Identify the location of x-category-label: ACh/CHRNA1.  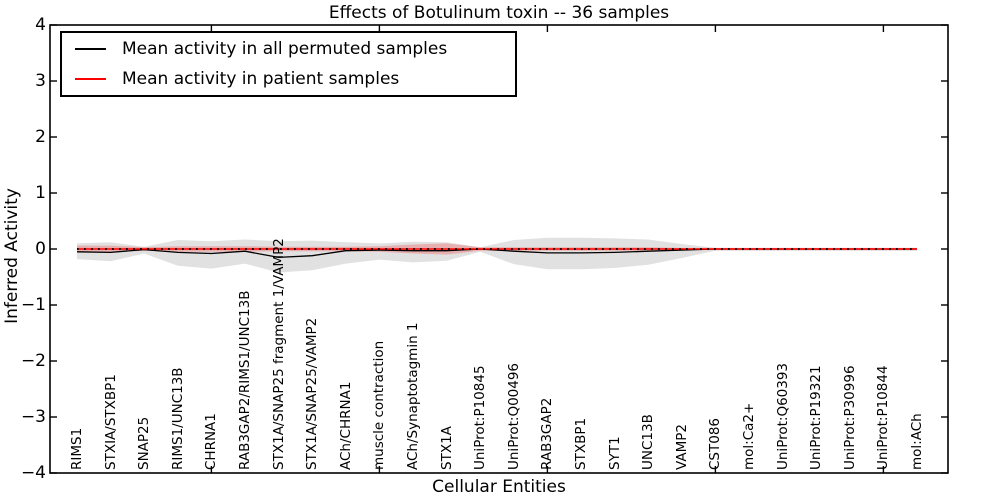
(345, 425).